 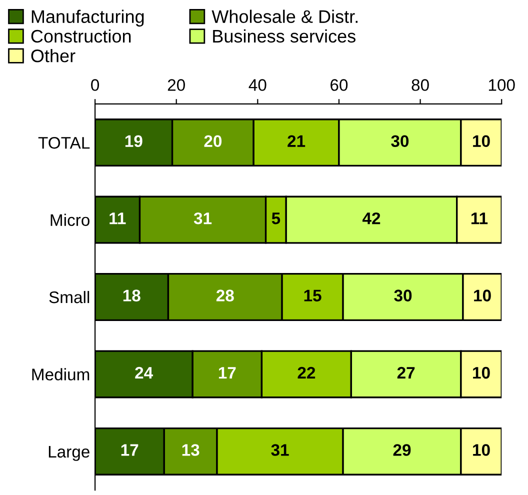 What do you see at coordinates (501, 85) in the screenshot?
I see `x-tick-label: 100` at bounding box center [501, 85].